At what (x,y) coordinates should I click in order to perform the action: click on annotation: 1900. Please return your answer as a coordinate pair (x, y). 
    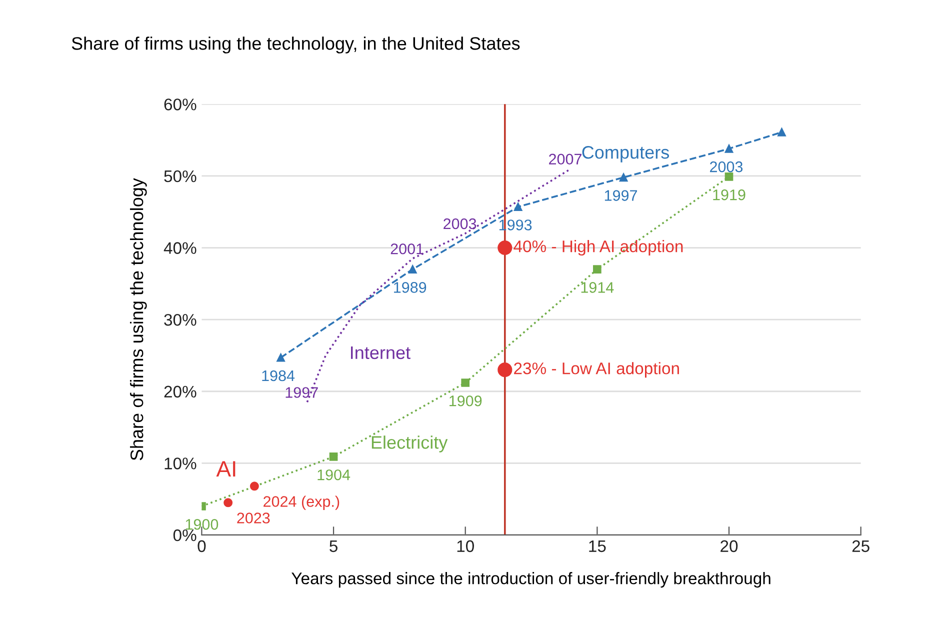
    Looking at the image, I should click on (202, 524).